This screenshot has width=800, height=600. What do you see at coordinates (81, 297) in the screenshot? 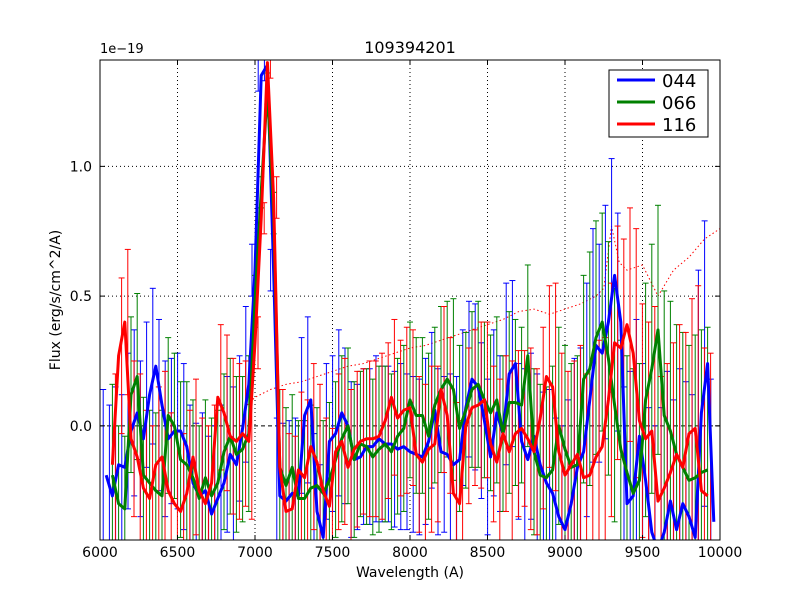
I see `y-tick-label: 0.5` at bounding box center [81, 297].